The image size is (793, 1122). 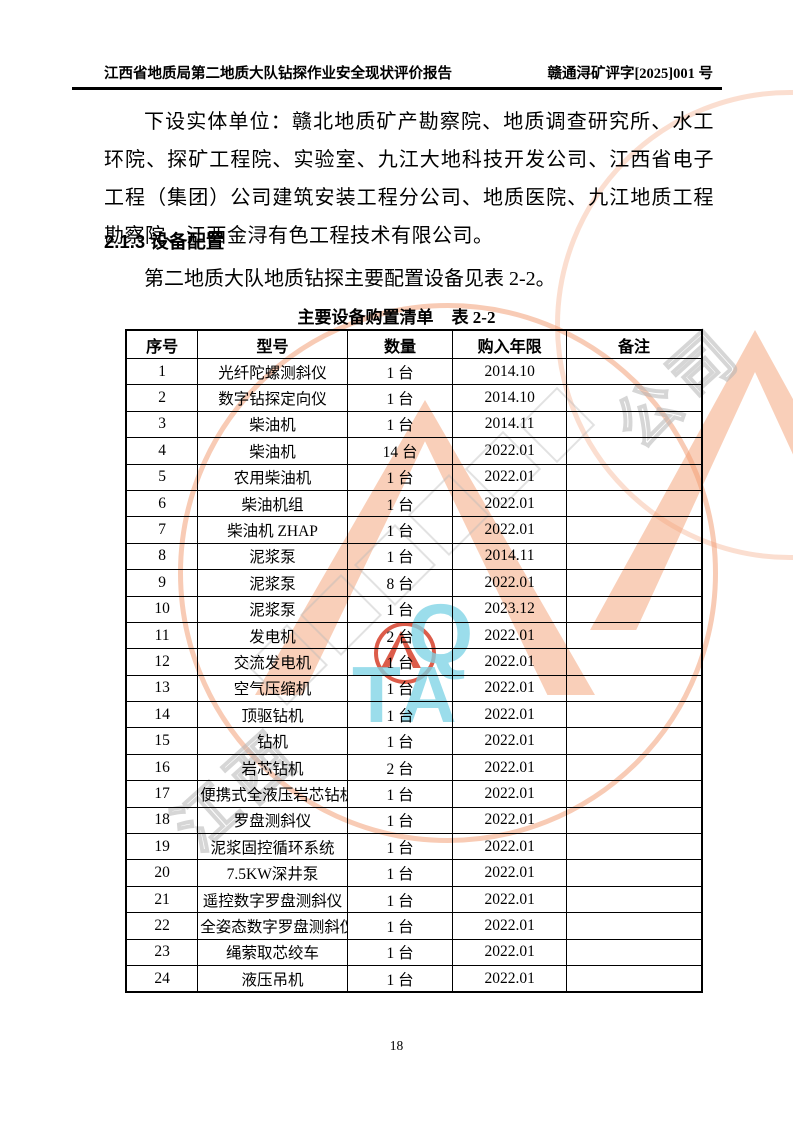 I want to click on column-header-year: 购入年限, so click(x=509, y=344).